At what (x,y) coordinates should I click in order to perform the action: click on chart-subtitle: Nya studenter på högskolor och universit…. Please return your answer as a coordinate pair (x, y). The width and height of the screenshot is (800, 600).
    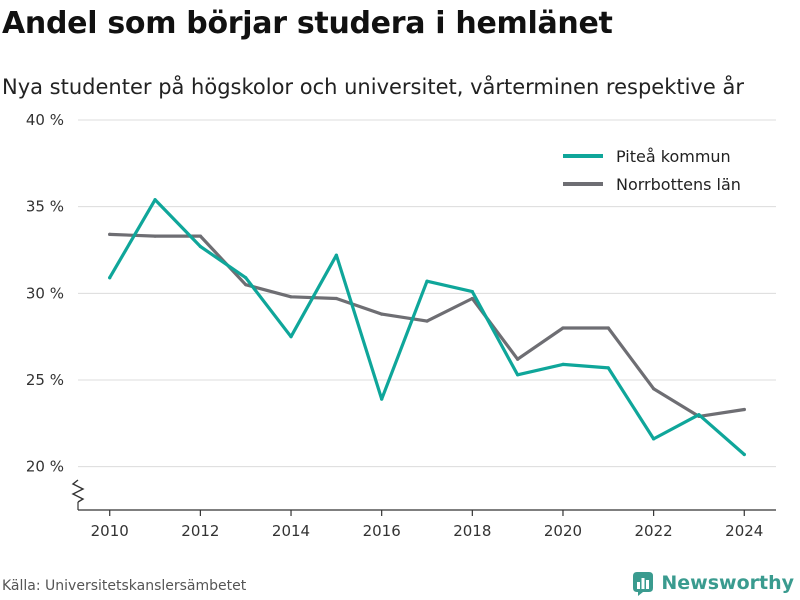
    Looking at the image, I should click on (373, 87).